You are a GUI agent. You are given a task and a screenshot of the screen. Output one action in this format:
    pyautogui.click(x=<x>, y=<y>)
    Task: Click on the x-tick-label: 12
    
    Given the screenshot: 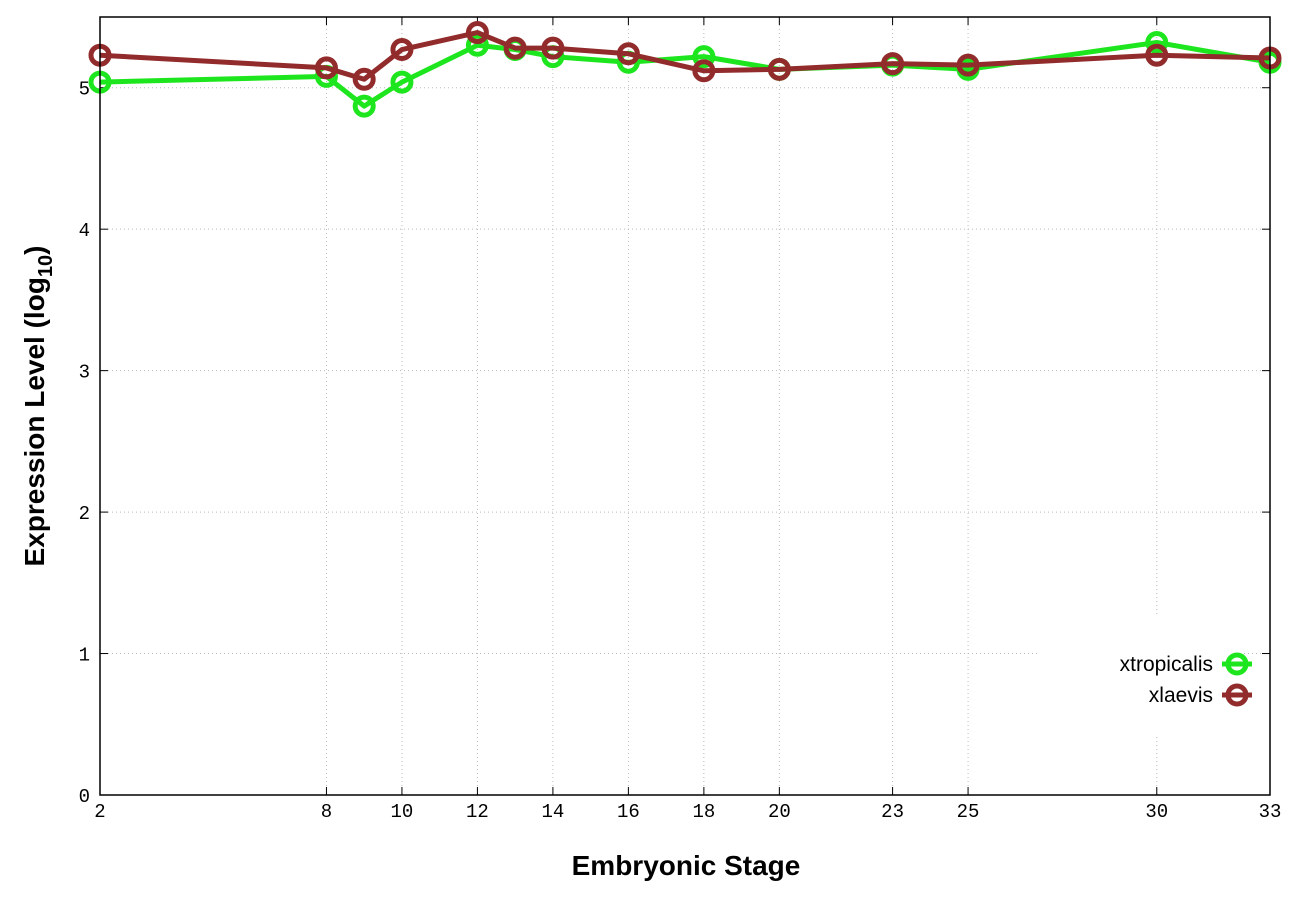 What is the action you would take?
    pyautogui.click(x=477, y=812)
    